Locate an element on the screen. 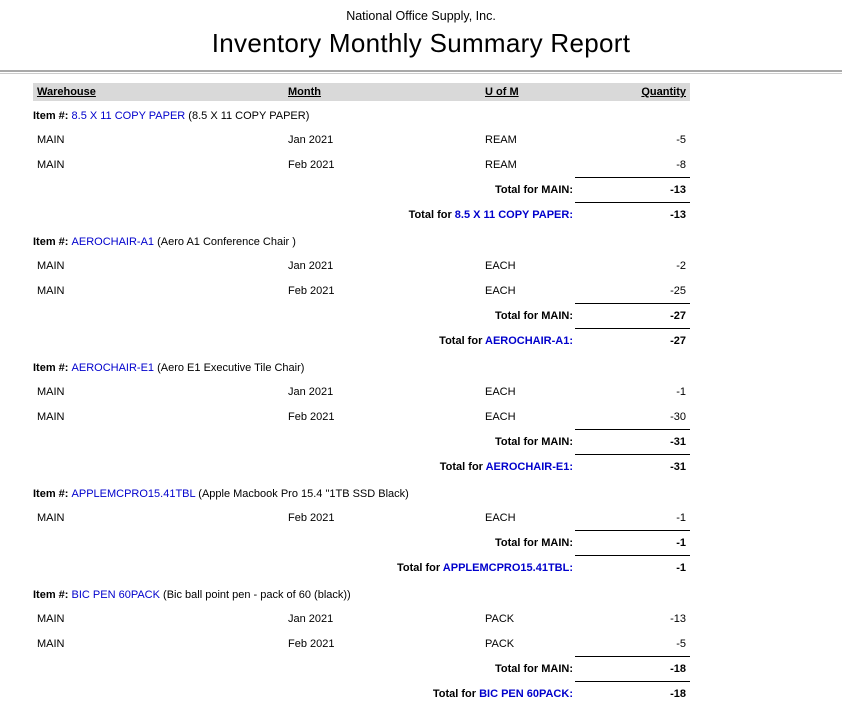 Image resolution: width=842 pixels, height=718 pixels. col-header-quantity: Quantity is located at coordinates (663, 92).